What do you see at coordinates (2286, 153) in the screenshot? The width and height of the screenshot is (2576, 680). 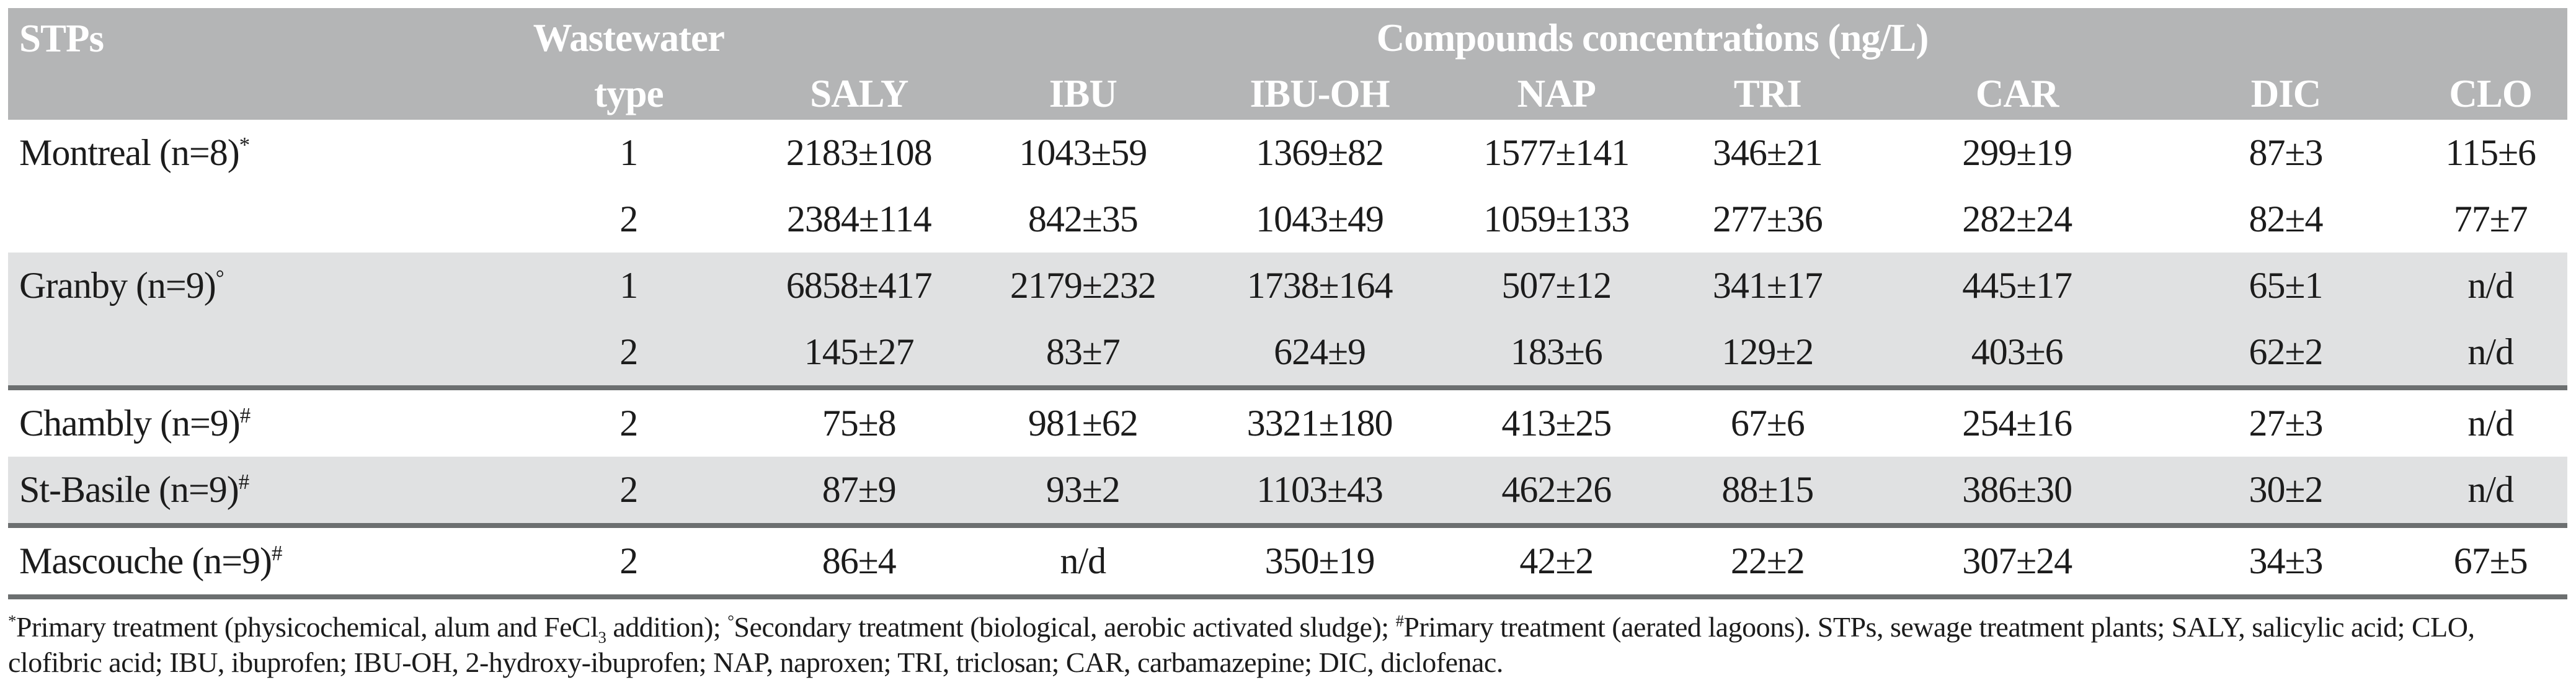 I see `value-cell-dic: 87±3` at bounding box center [2286, 153].